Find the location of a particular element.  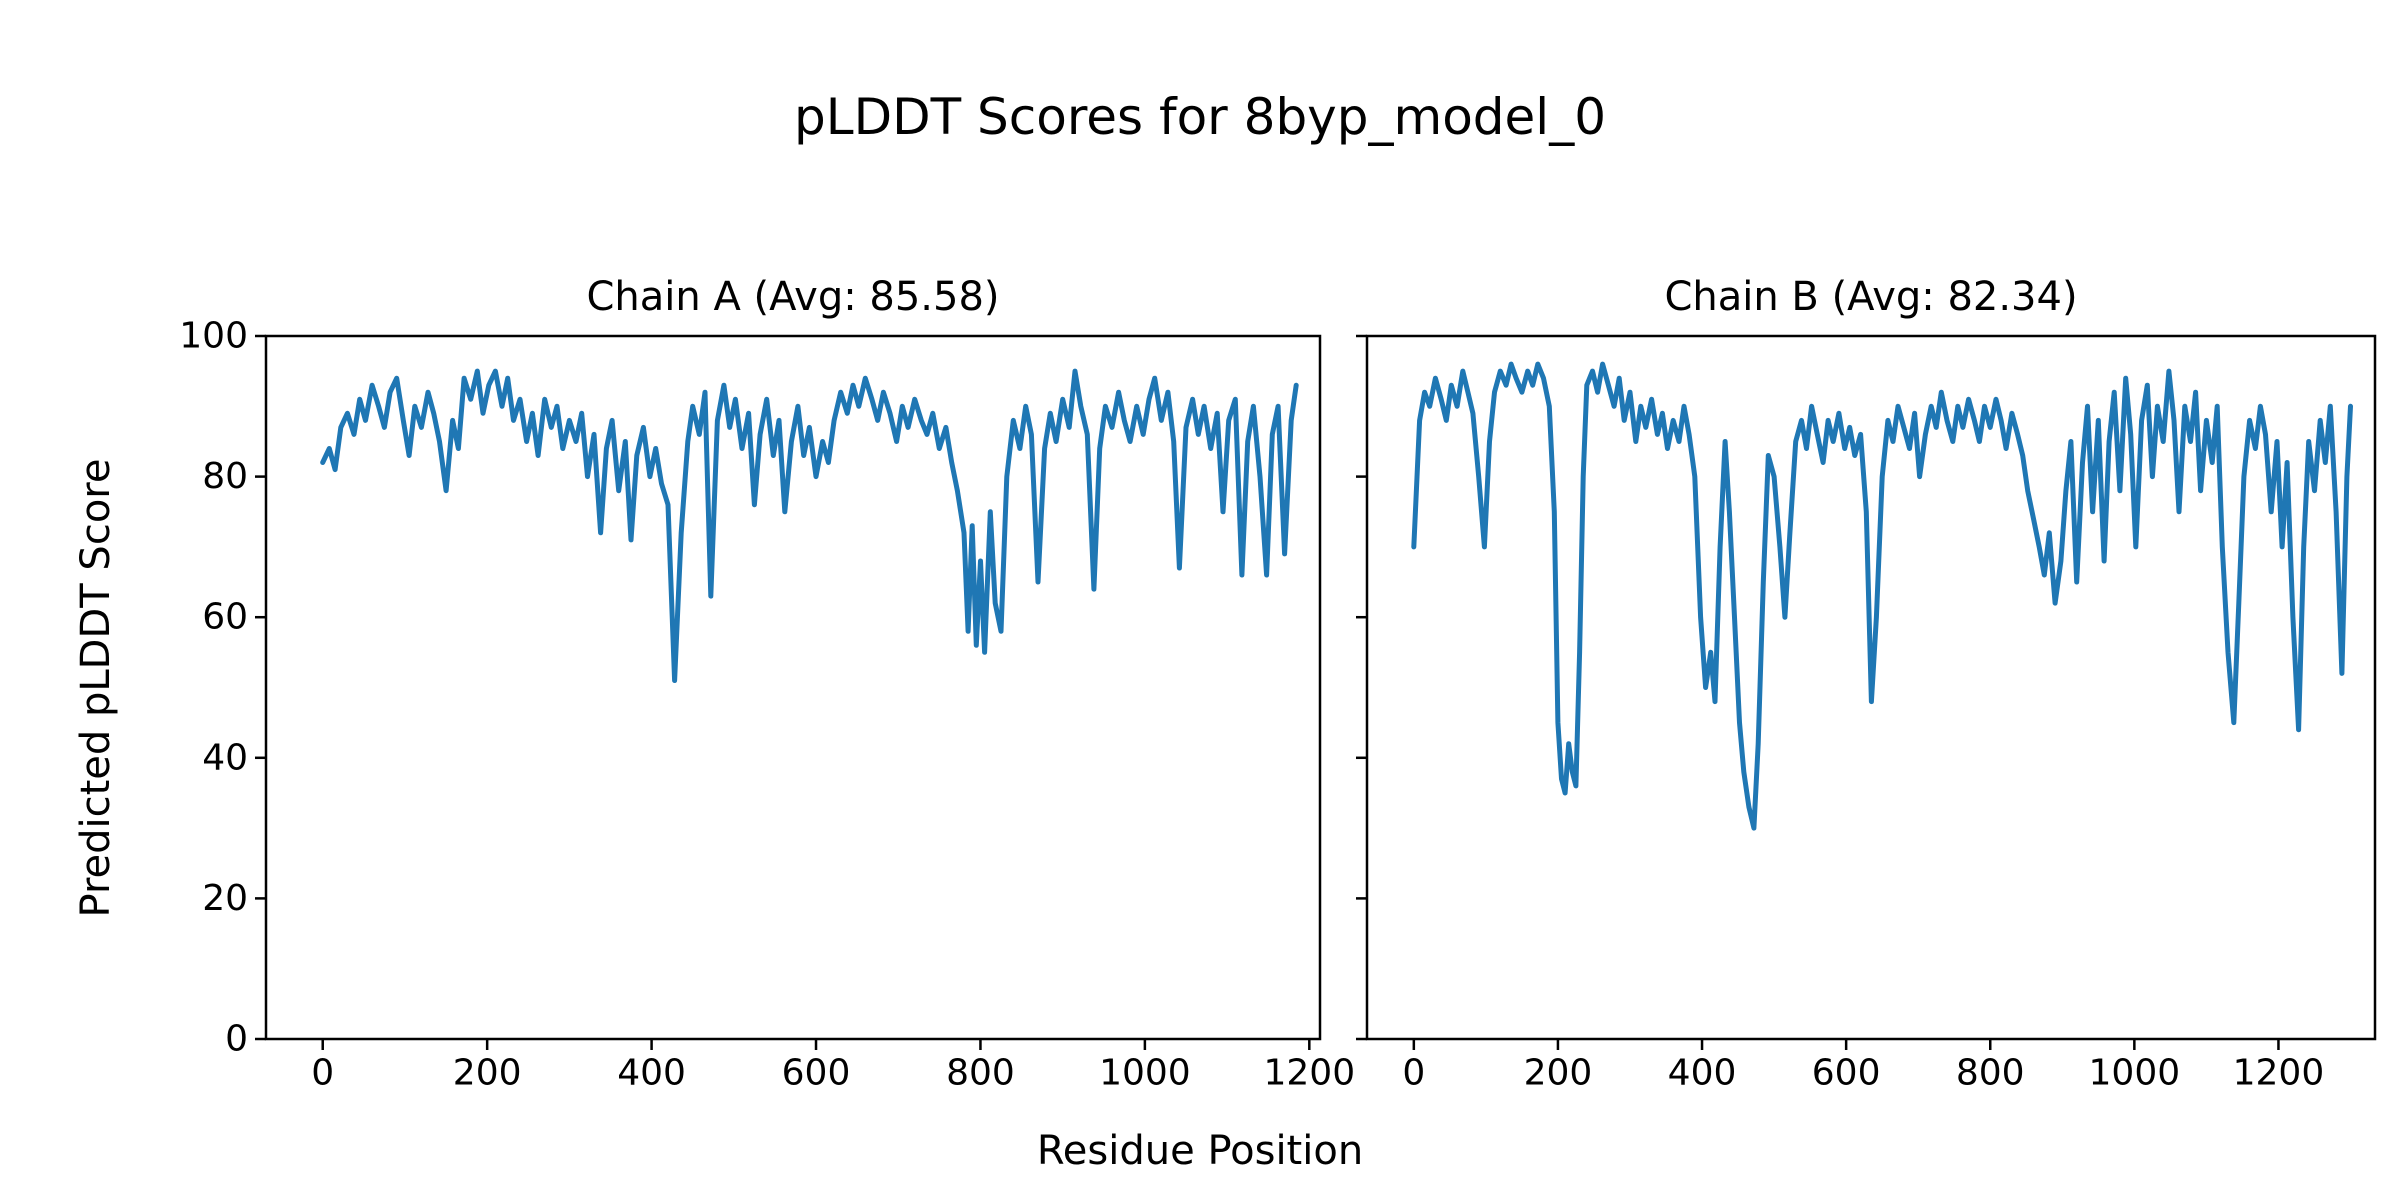

y-tick-label: 80 is located at coordinates (225, 476).